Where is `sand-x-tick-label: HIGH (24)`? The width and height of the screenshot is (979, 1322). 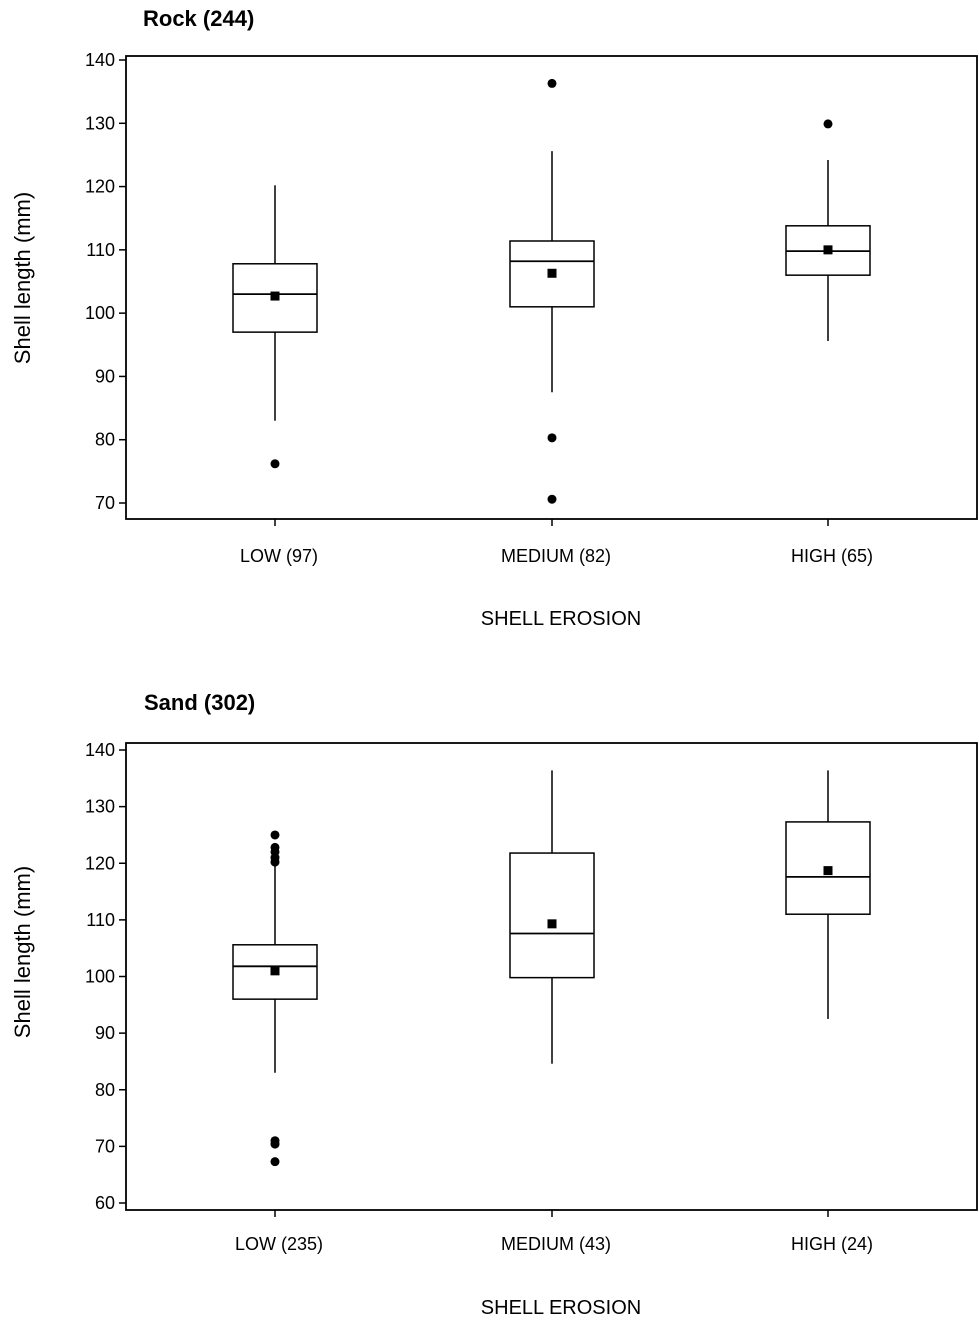 sand-x-tick-label: HIGH (24) is located at coordinates (832, 1244).